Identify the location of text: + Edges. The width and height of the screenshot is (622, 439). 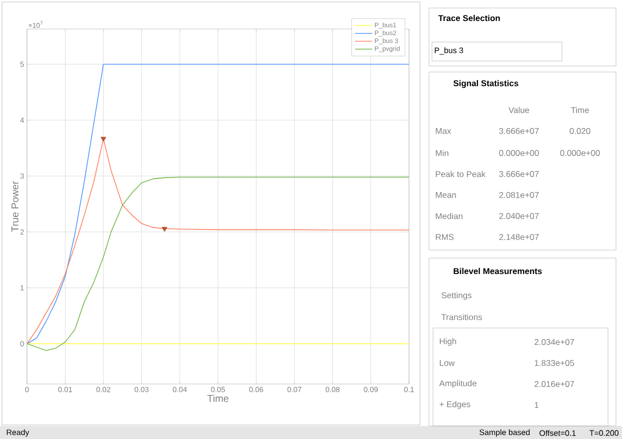
(455, 405).